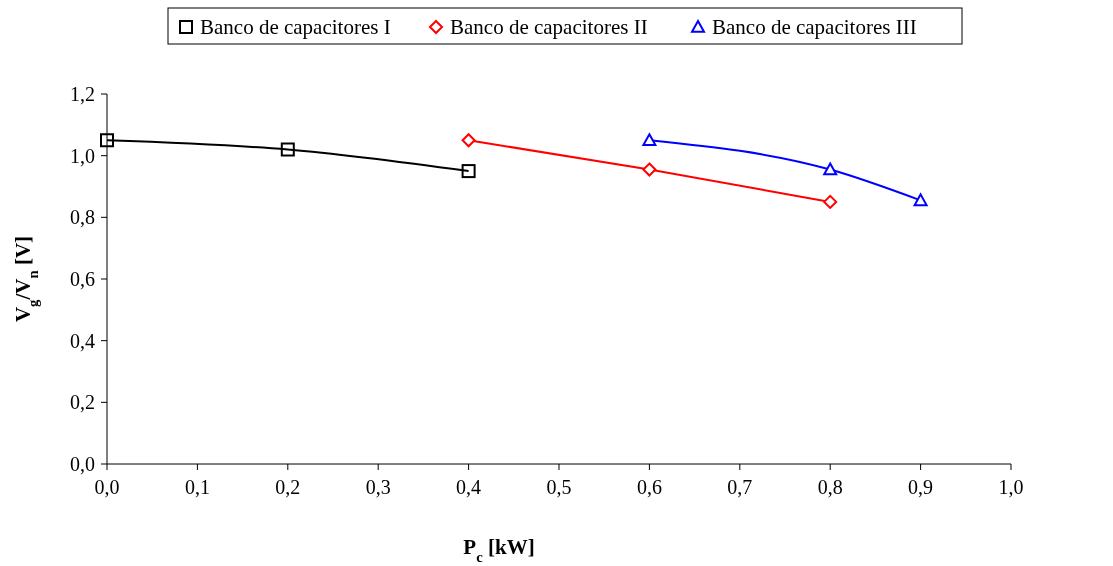 This screenshot has width=1113, height=566. Describe the element at coordinates (740, 487) in the screenshot. I see `x-tick-label: 0,7` at that location.